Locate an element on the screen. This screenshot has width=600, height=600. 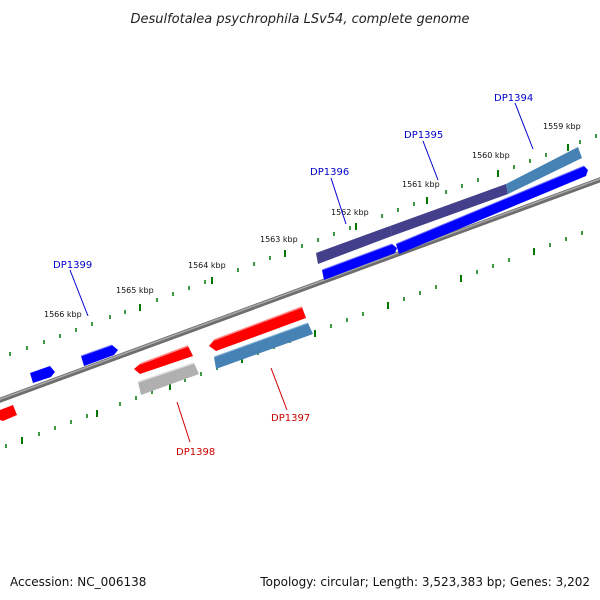
scale-label: 1562 kbp is located at coordinates (350, 212).